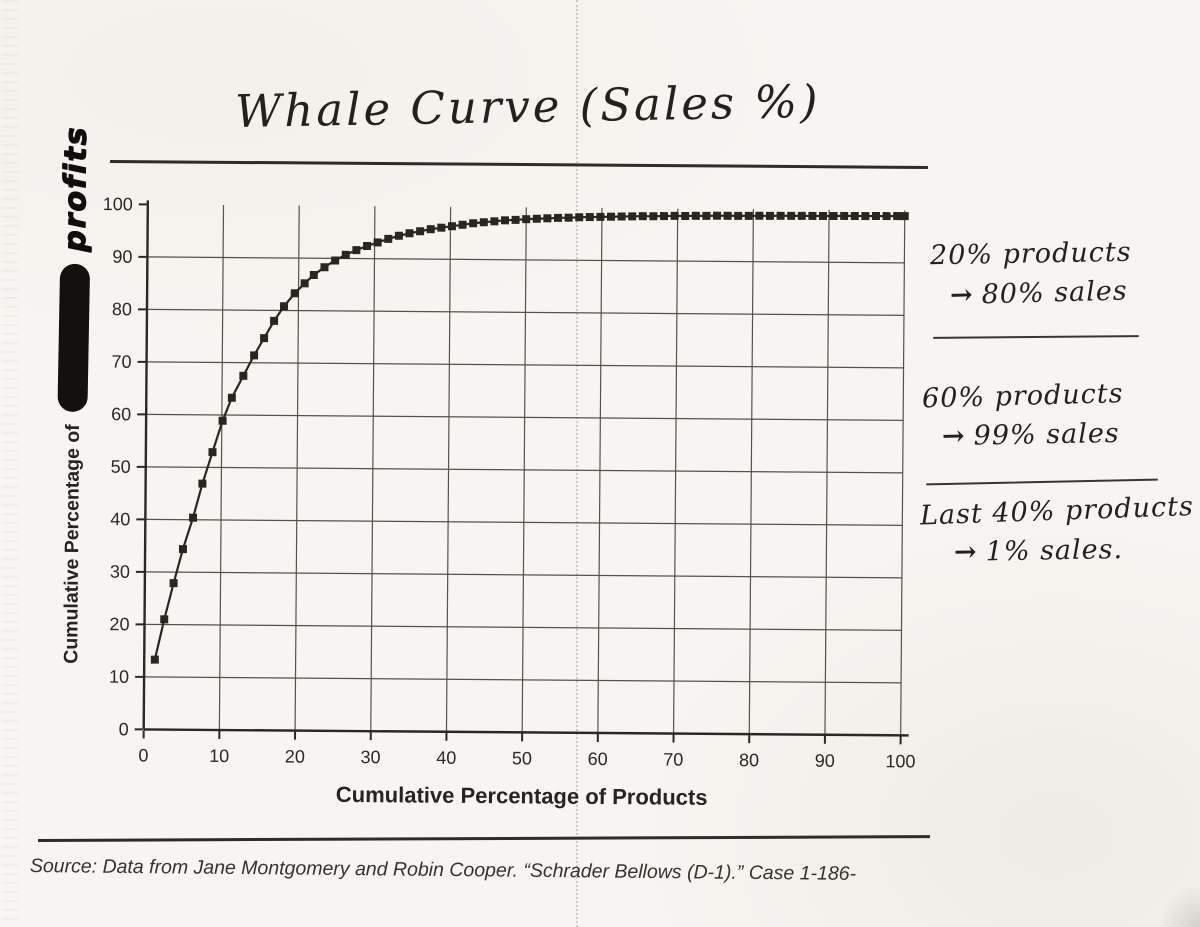 The image size is (1200, 927). What do you see at coordinates (143, 755) in the screenshot?
I see `x-tick-label: 0` at bounding box center [143, 755].